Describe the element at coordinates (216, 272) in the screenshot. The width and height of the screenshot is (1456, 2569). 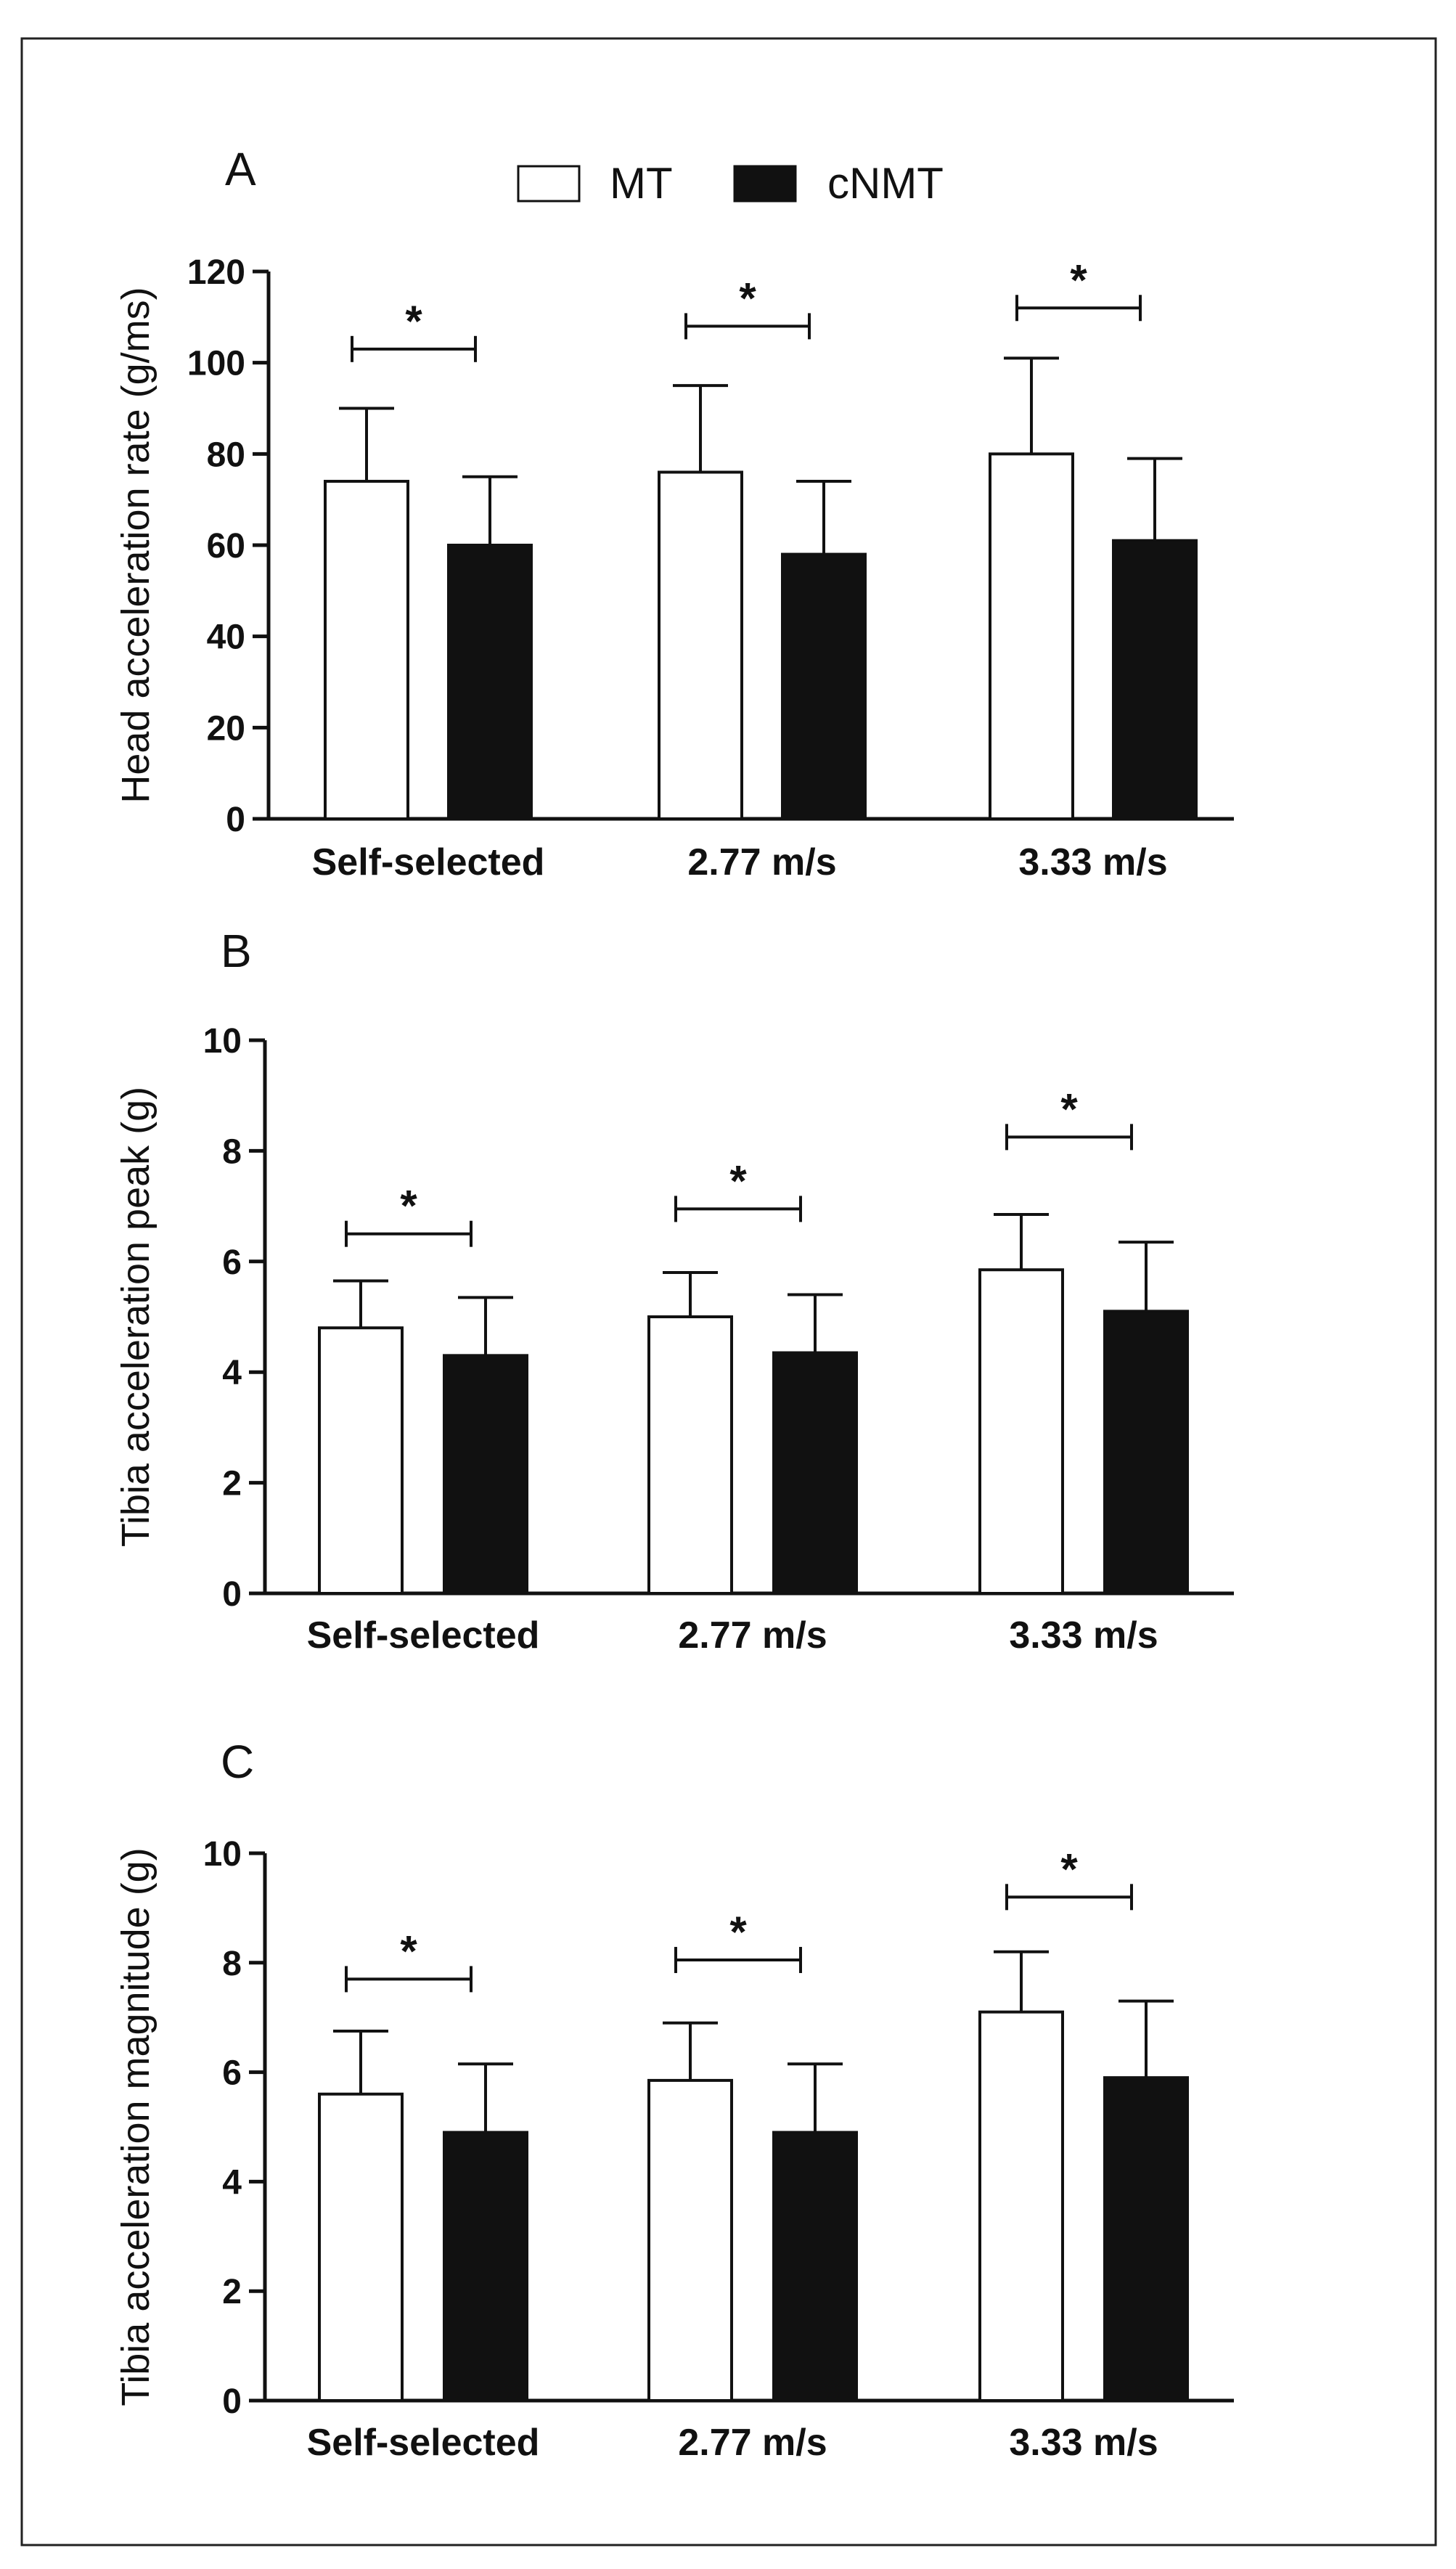
I see `y-tick-label: 120` at that location.